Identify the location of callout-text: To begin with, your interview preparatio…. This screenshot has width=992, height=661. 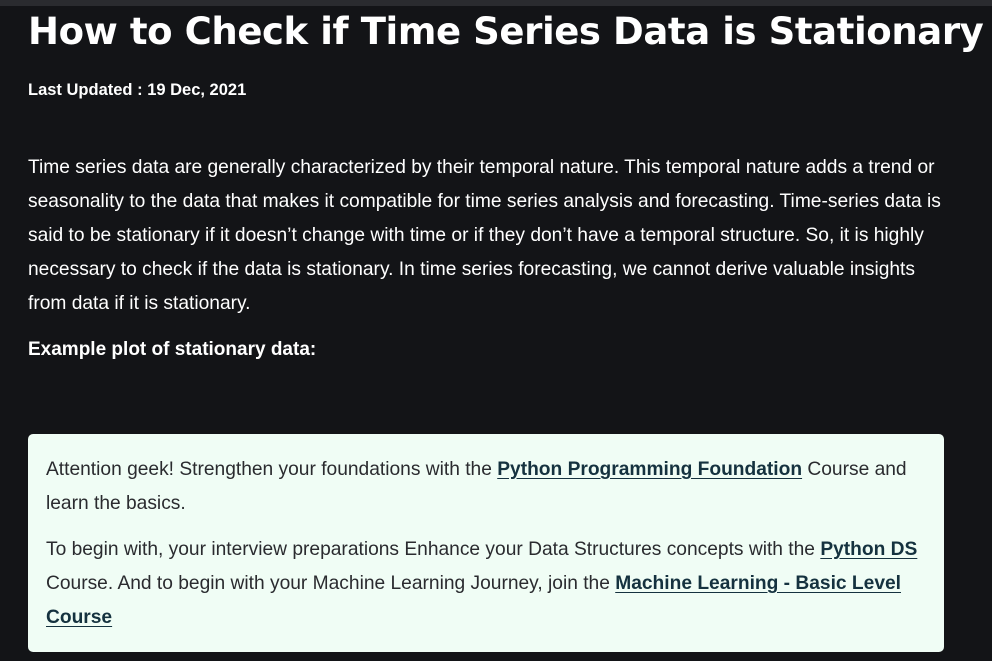
(433, 549).